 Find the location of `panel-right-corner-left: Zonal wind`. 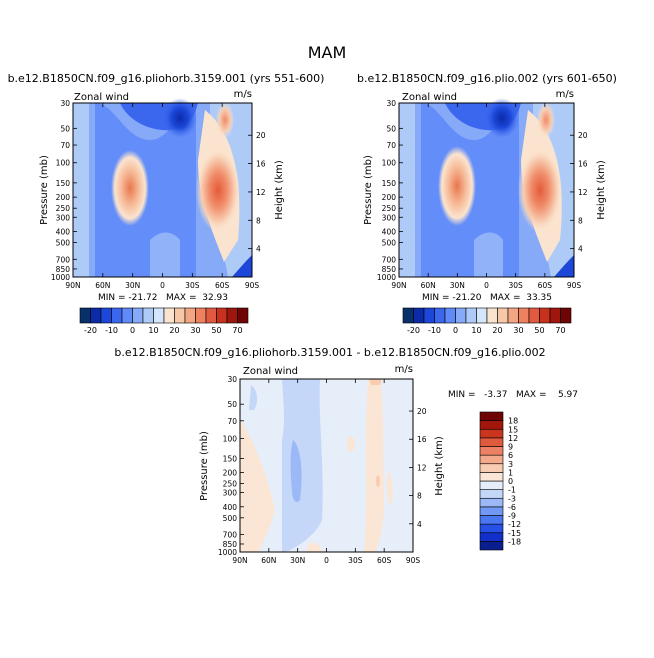

panel-right-corner-left: Zonal wind is located at coordinates (429, 97).